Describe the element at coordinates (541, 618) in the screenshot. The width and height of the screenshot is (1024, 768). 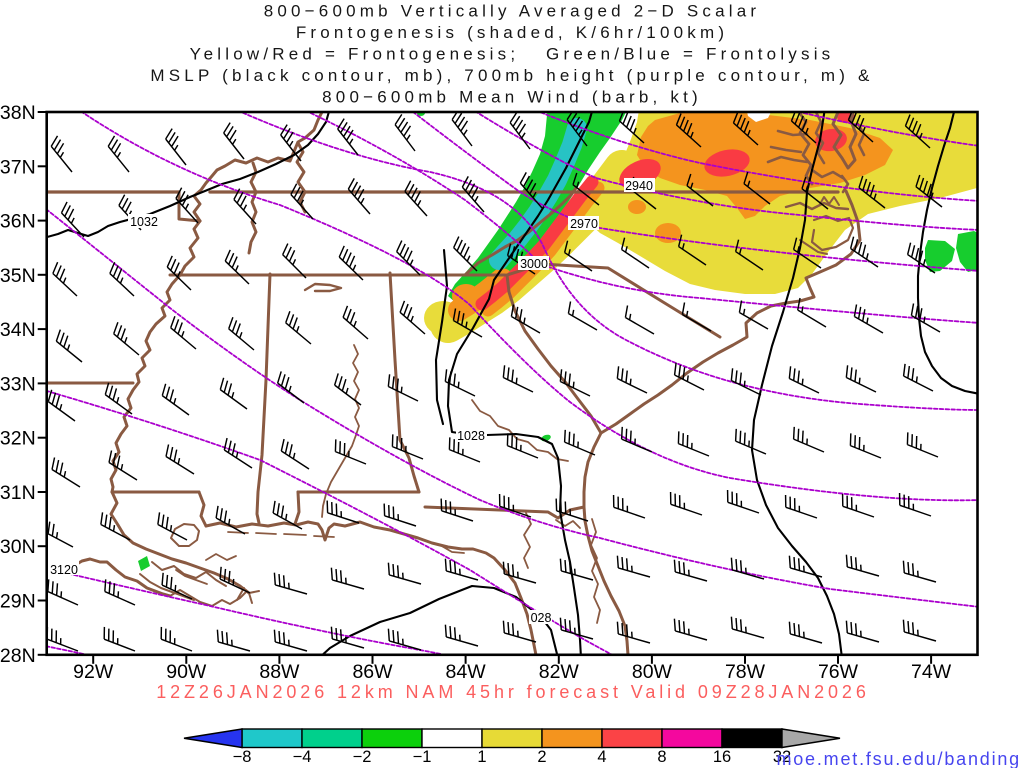
I see `svg-text: 028` at that location.